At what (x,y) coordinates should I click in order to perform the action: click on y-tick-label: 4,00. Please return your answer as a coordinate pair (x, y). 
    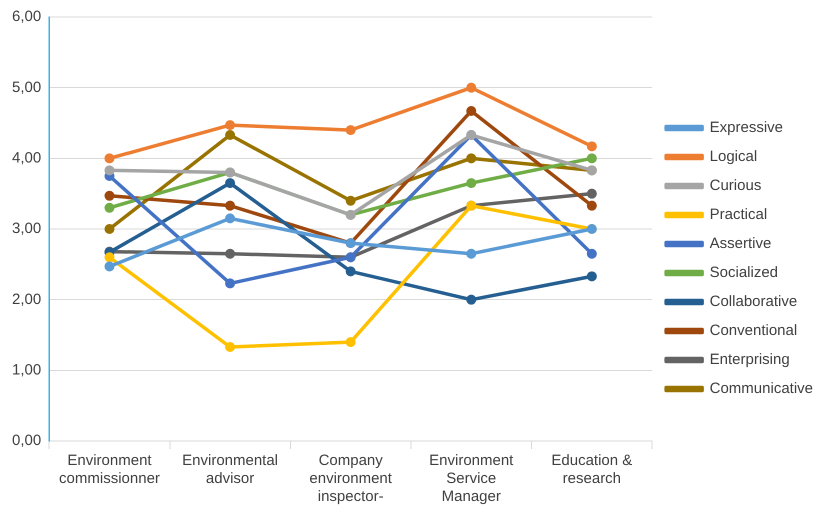
    Looking at the image, I should click on (27, 157).